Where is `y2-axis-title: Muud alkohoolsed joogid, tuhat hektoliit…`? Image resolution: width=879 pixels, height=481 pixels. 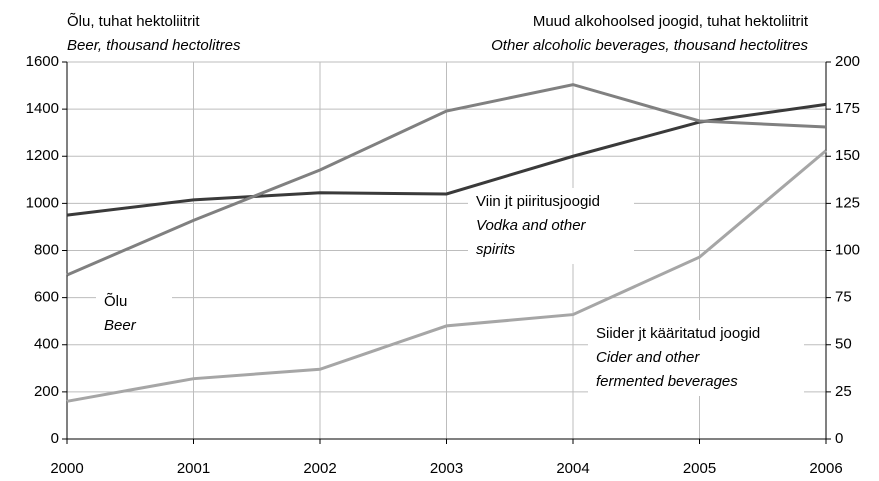 y2-axis-title: Muud alkohoolsed joogid, tuhat hektoliit… is located at coordinates (671, 21).